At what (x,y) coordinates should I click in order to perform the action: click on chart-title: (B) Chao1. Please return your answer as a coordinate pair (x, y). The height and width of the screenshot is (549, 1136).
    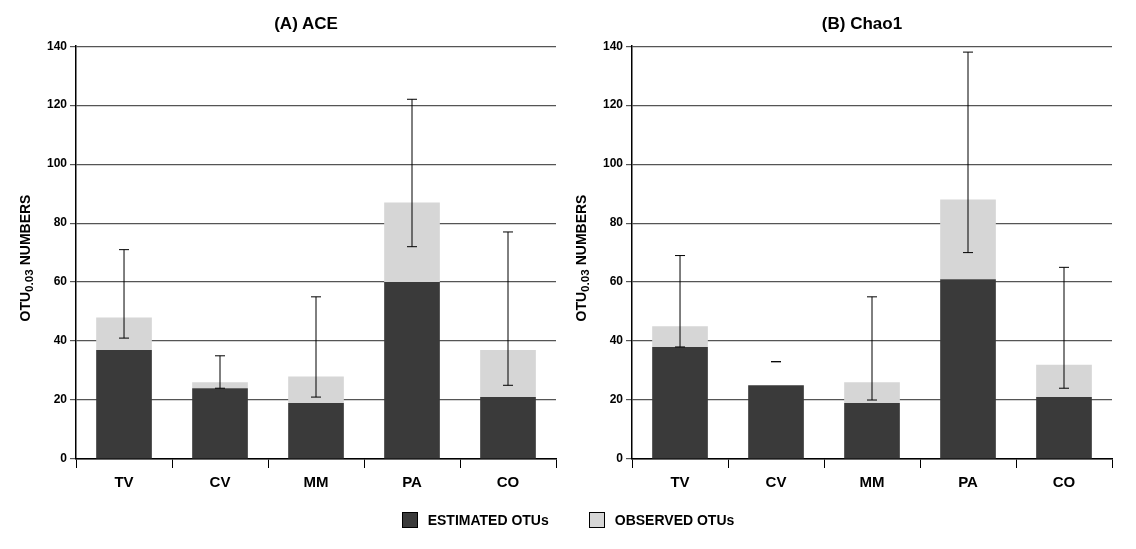
    Looking at the image, I should click on (862, 24).